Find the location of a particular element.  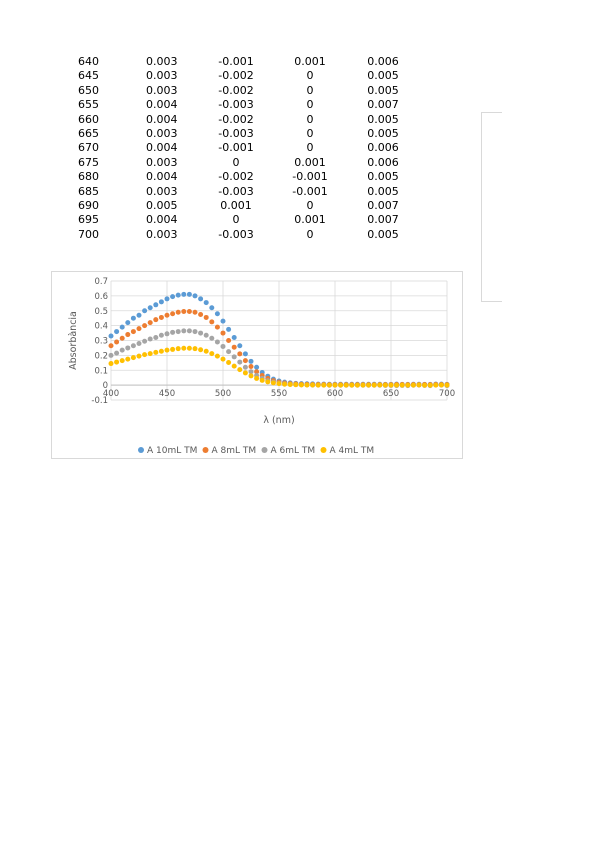

y-tick-label: 0.3 is located at coordinates (101, 342).